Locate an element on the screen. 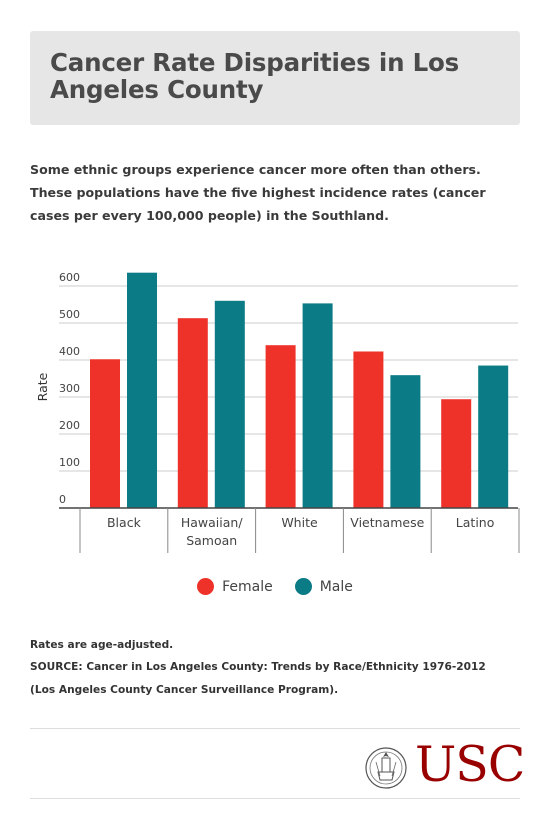 This screenshot has height=831, width=550. y-tick-label: 300 is located at coordinates (69, 388).